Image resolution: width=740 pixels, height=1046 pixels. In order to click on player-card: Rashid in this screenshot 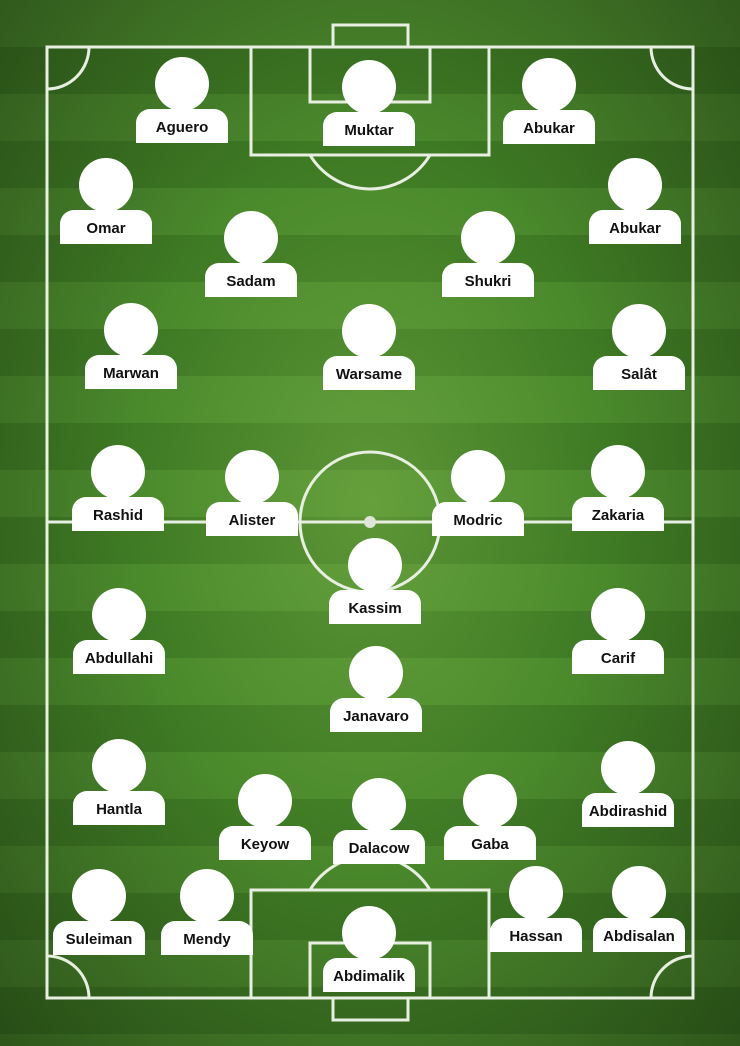, I will do `click(118, 488)`.